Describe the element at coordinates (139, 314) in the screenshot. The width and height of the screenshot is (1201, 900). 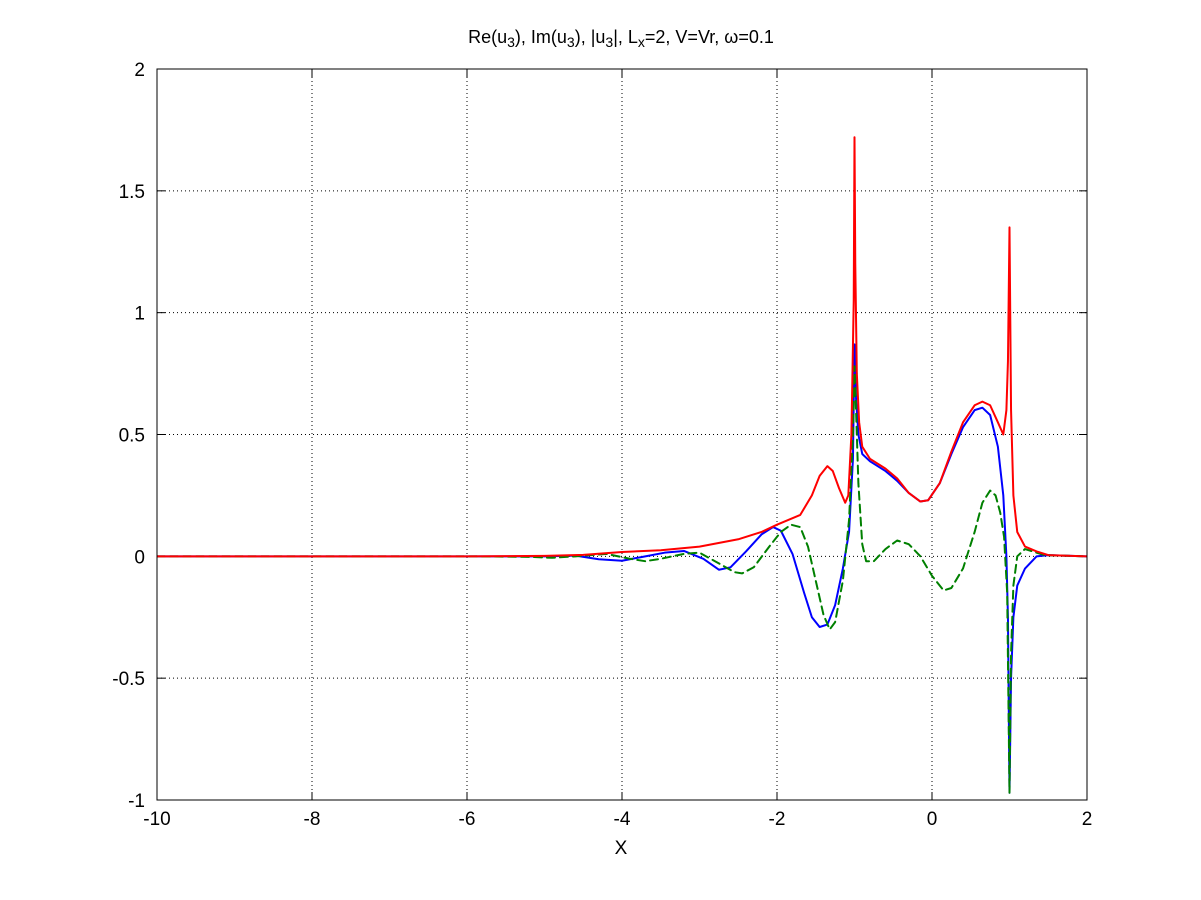
I see `y-tick-label: 1` at that location.